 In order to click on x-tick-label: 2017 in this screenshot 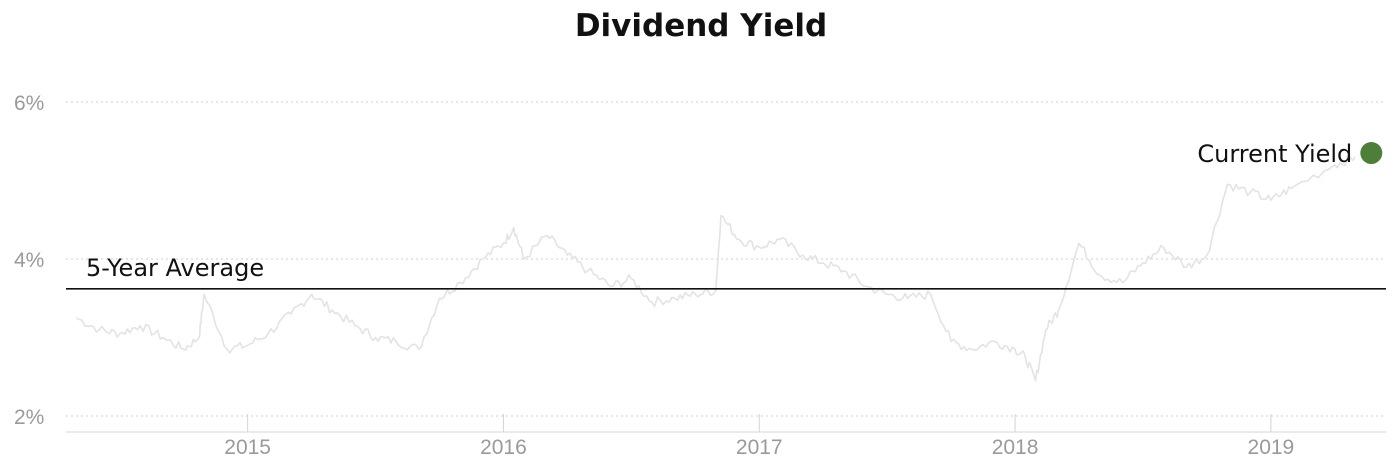, I will do `click(759, 447)`.